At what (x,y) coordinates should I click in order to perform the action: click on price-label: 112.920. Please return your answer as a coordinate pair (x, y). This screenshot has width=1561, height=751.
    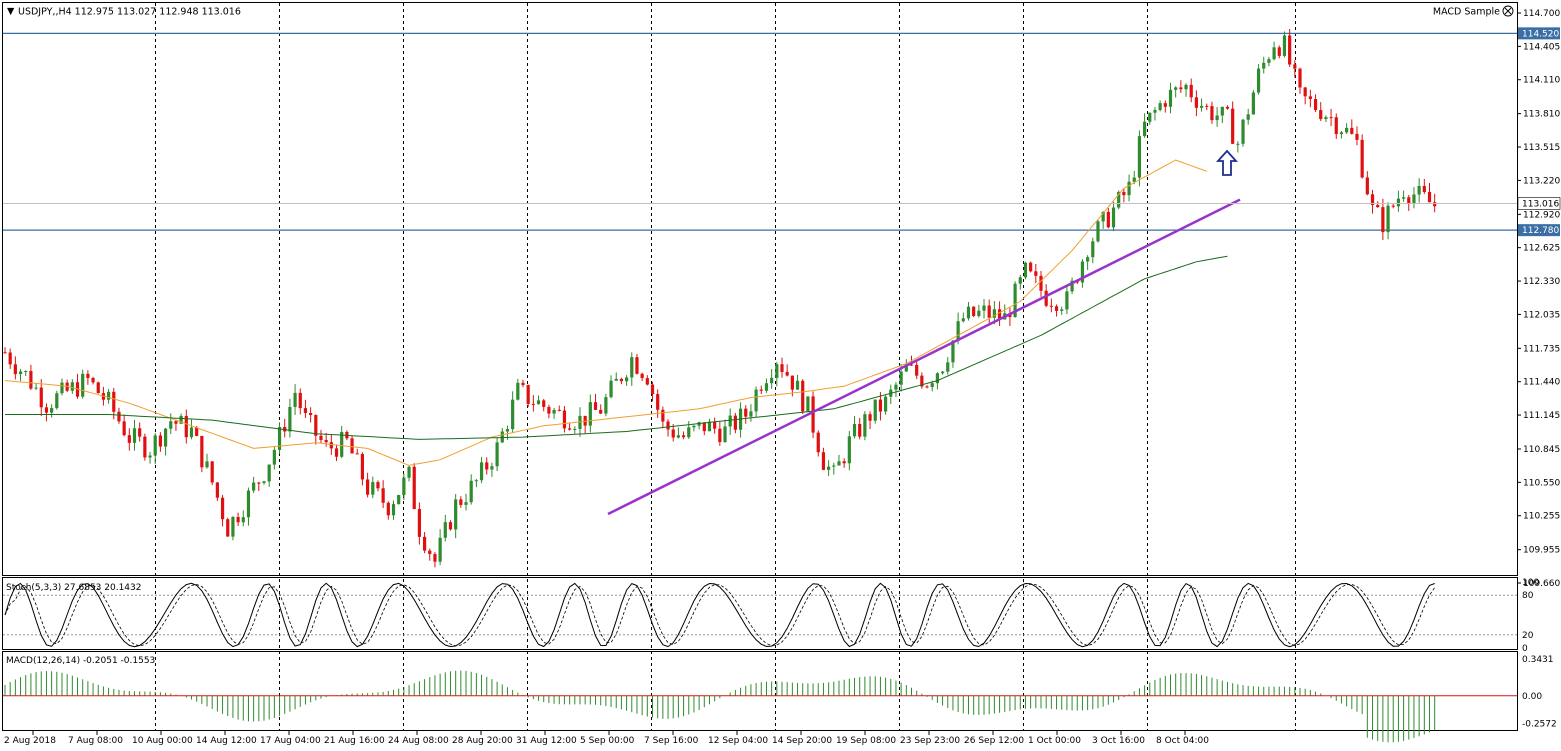
    Looking at the image, I should click on (1541, 215).